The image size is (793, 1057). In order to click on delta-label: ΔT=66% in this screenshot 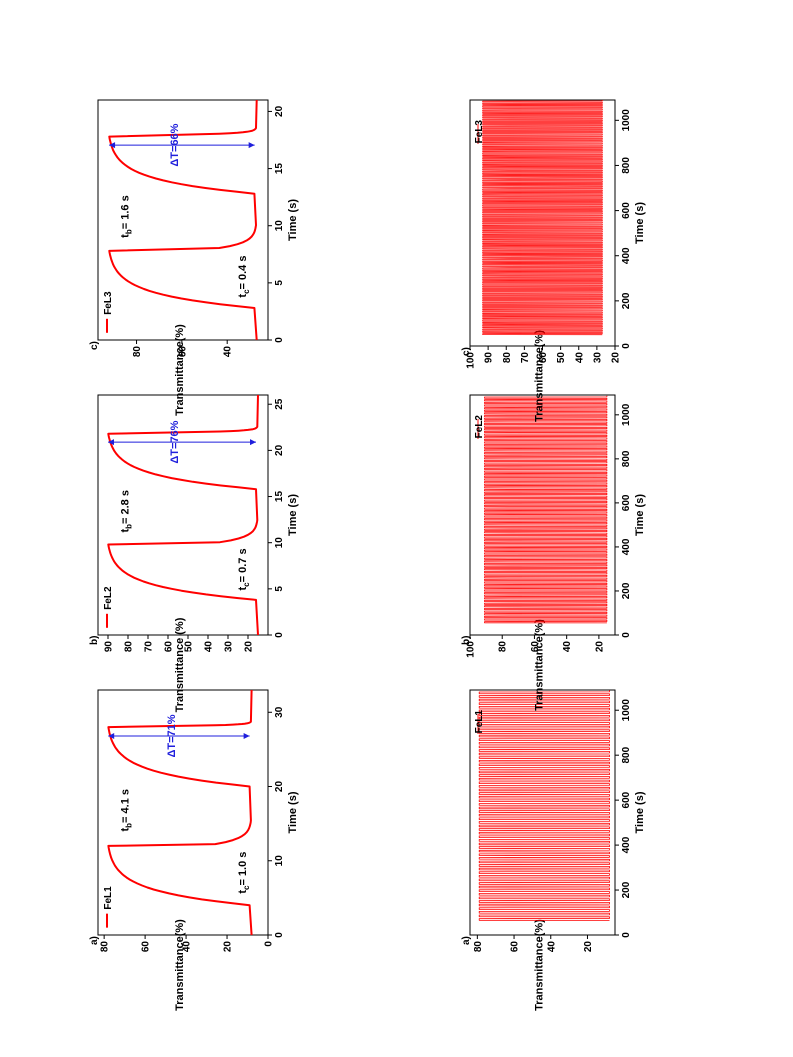, I will do `click(175, 144)`.